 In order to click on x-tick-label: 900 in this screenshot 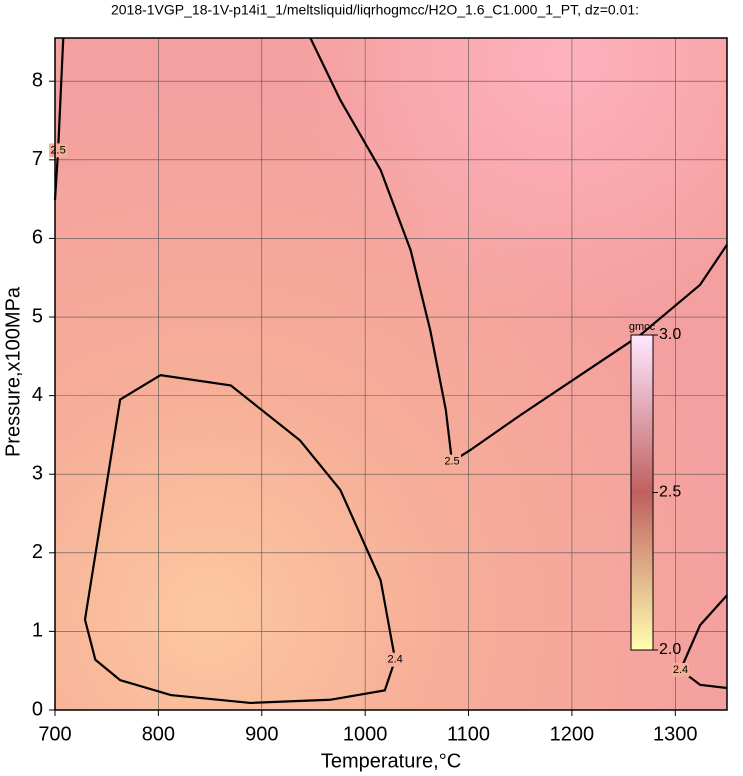, I will do `click(261, 734)`.